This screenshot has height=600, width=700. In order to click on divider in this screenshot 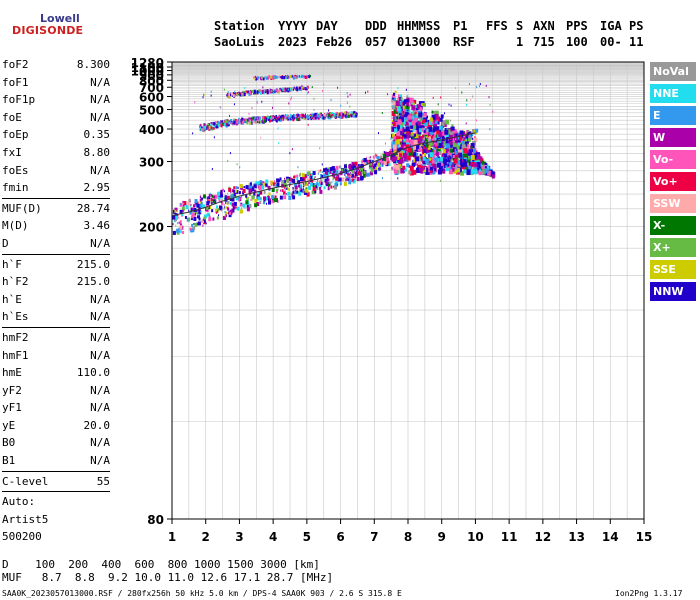, I will do `click(56, 198)`.